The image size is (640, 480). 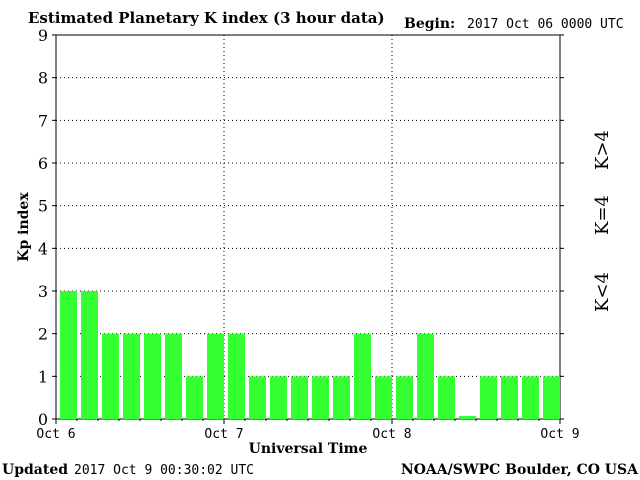 I want to click on x-axis: Oct 6 Oct 7 Oct 8 Oct 9, so click(x=308, y=430).